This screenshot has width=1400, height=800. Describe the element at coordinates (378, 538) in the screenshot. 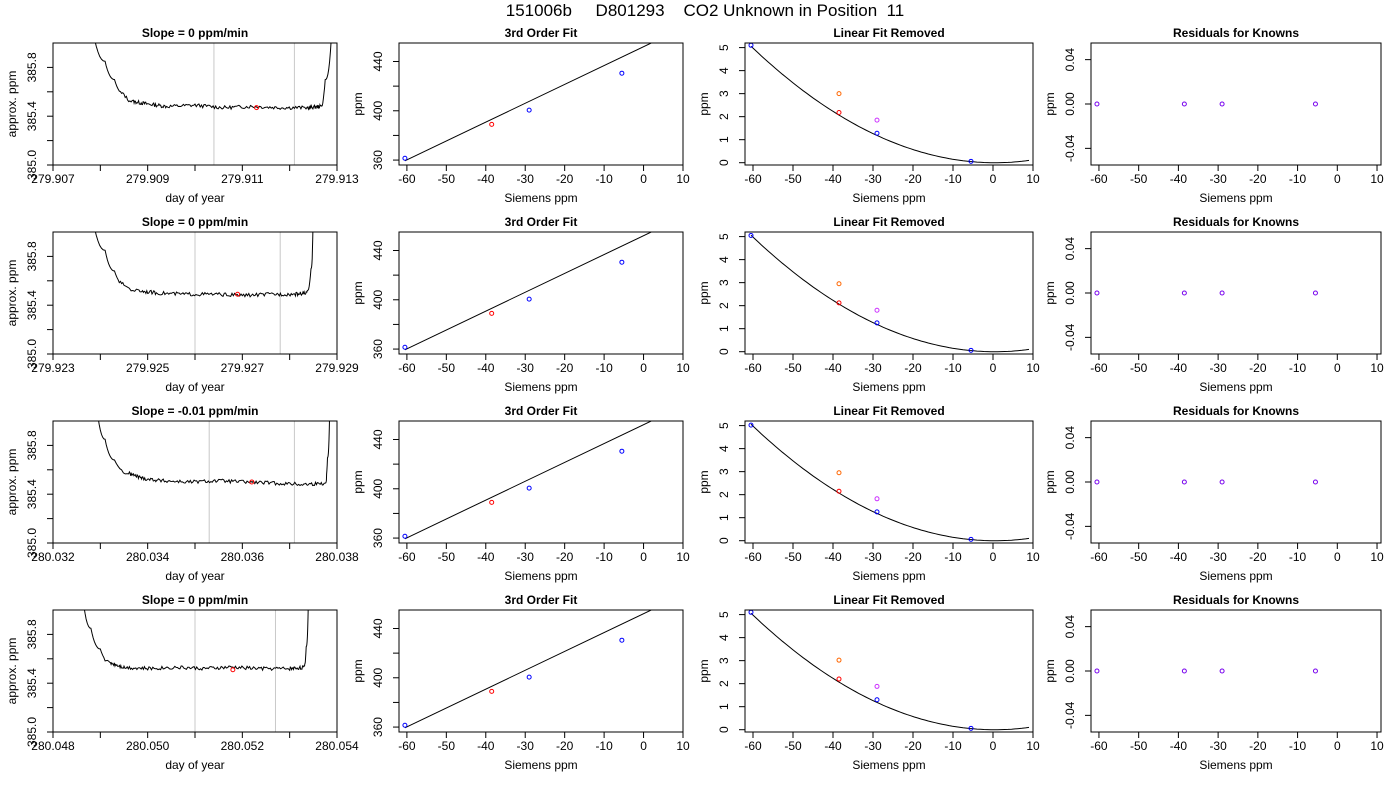

I see `y-tick-label: 360` at that location.